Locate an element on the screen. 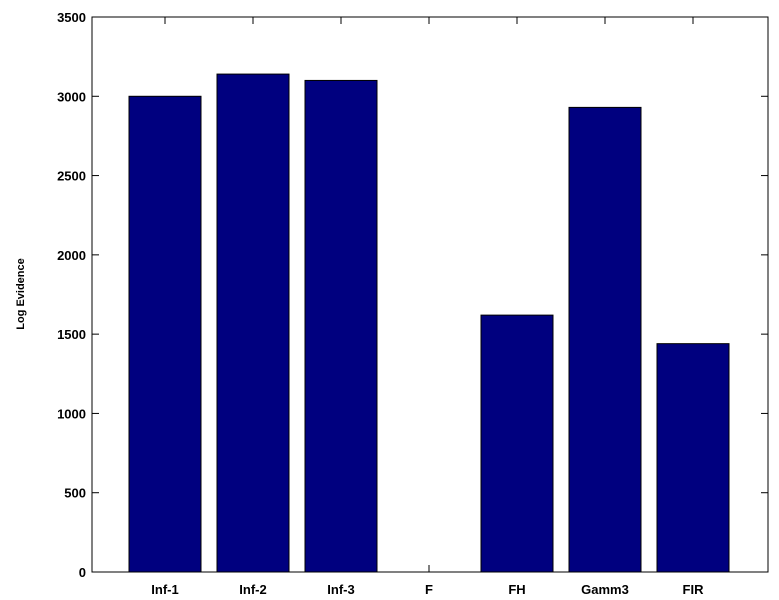  x-tick-label: FH is located at coordinates (516, 589).